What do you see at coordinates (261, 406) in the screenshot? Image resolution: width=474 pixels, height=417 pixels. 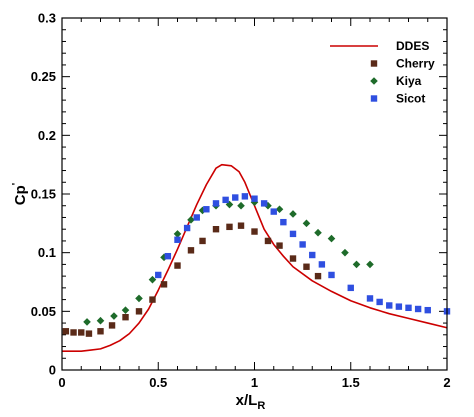 I see `x-axis-title-subscript: R` at bounding box center [261, 406].